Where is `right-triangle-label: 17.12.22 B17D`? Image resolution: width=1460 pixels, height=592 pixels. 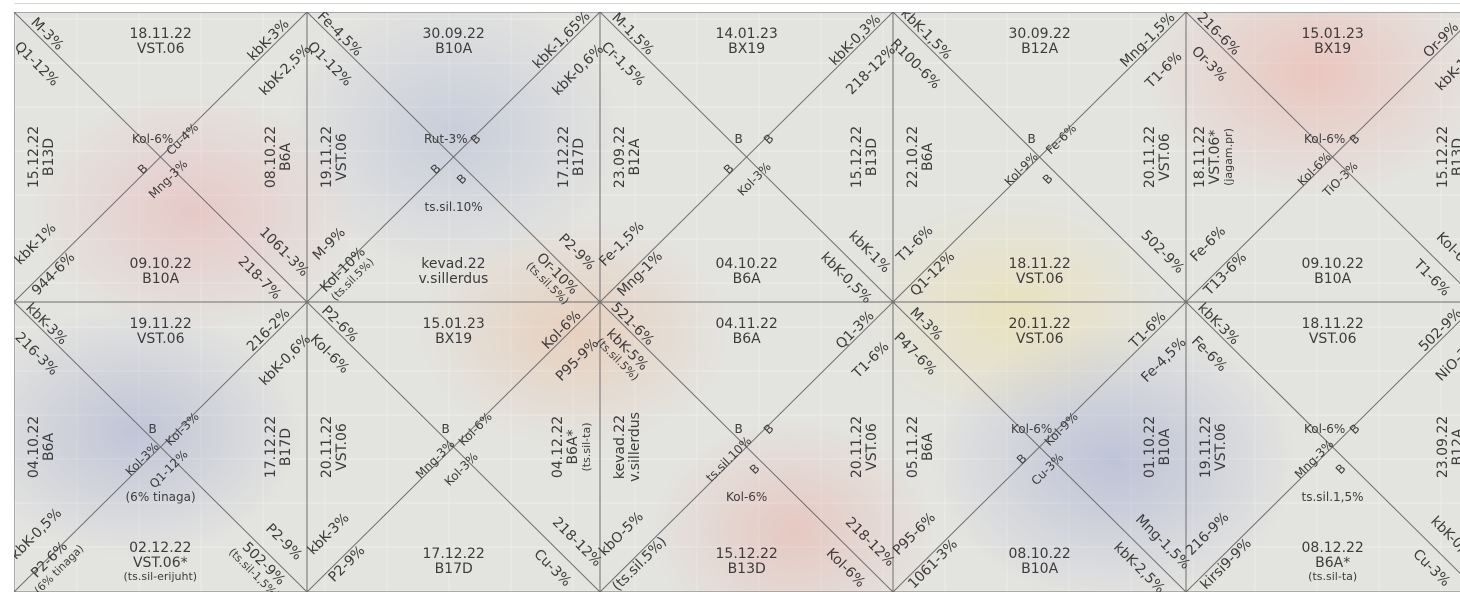
right-triangle-label: 17.12.22 B17D is located at coordinates (278, 447).